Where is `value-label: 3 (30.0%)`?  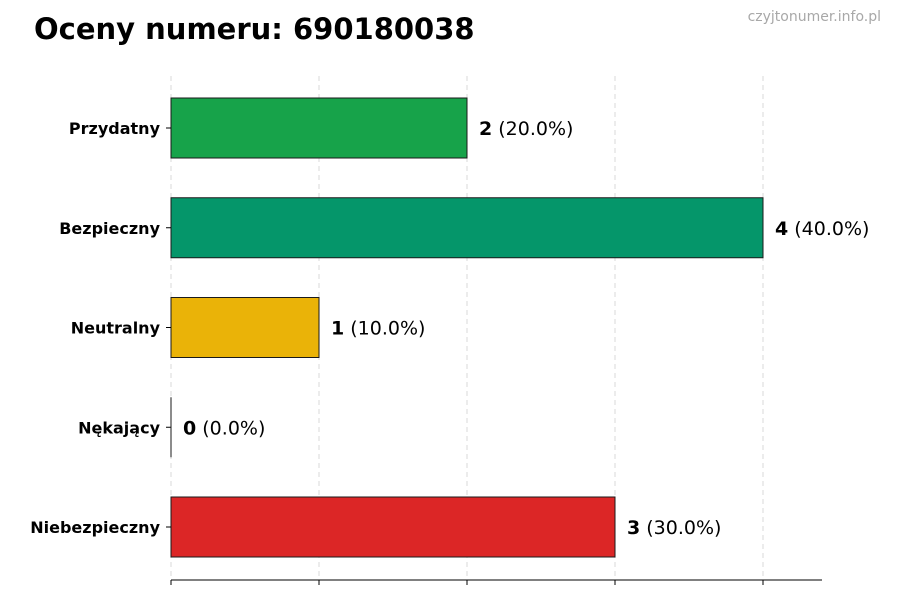
value-label: 3 (30.0%) is located at coordinates (674, 528).